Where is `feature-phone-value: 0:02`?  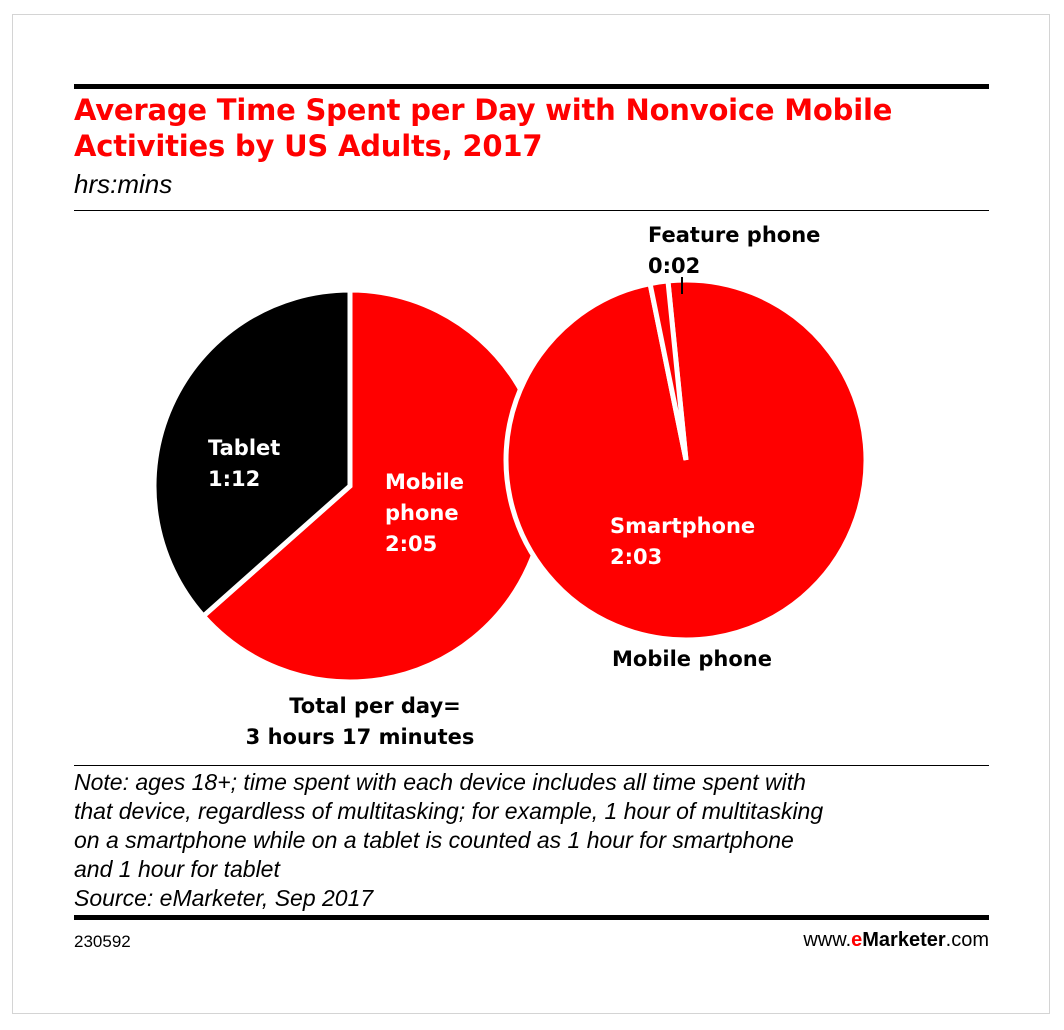
feature-phone-value: 0:02 is located at coordinates (674, 266).